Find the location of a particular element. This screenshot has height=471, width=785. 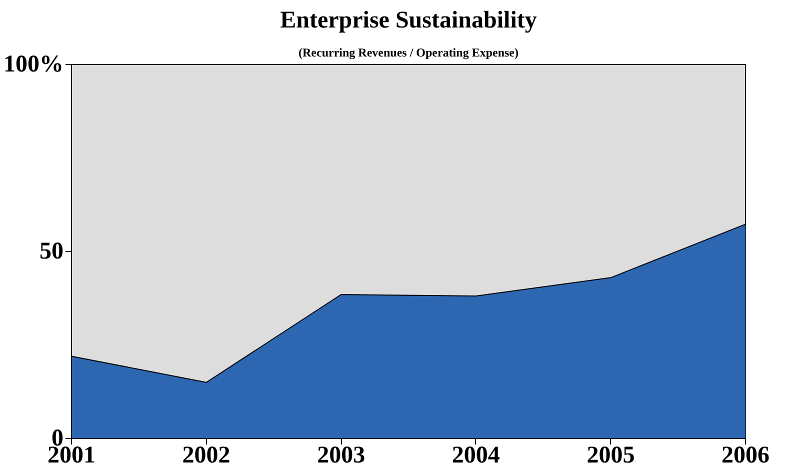

x-tick-label: 2002 is located at coordinates (206, 455).